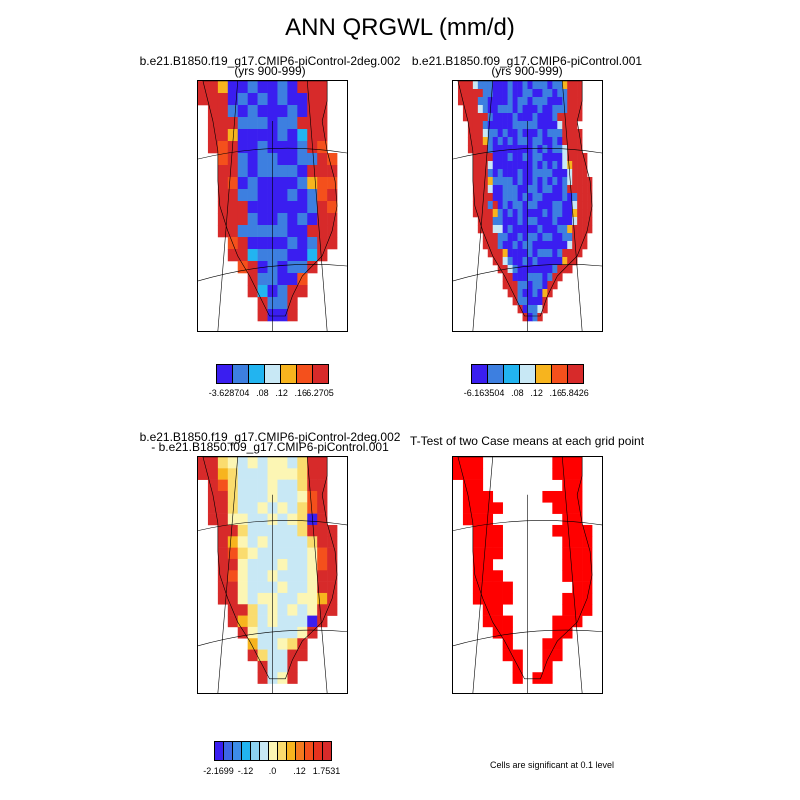 Image resolution: width=800 pixels, height=800 pixels. What do you see at coordinates (526, 394) in the screenshot?
I see `colorbar-2-labels: -6.1635.04 .08 .12 .16 5.8426` at bounding box center [526, 394].